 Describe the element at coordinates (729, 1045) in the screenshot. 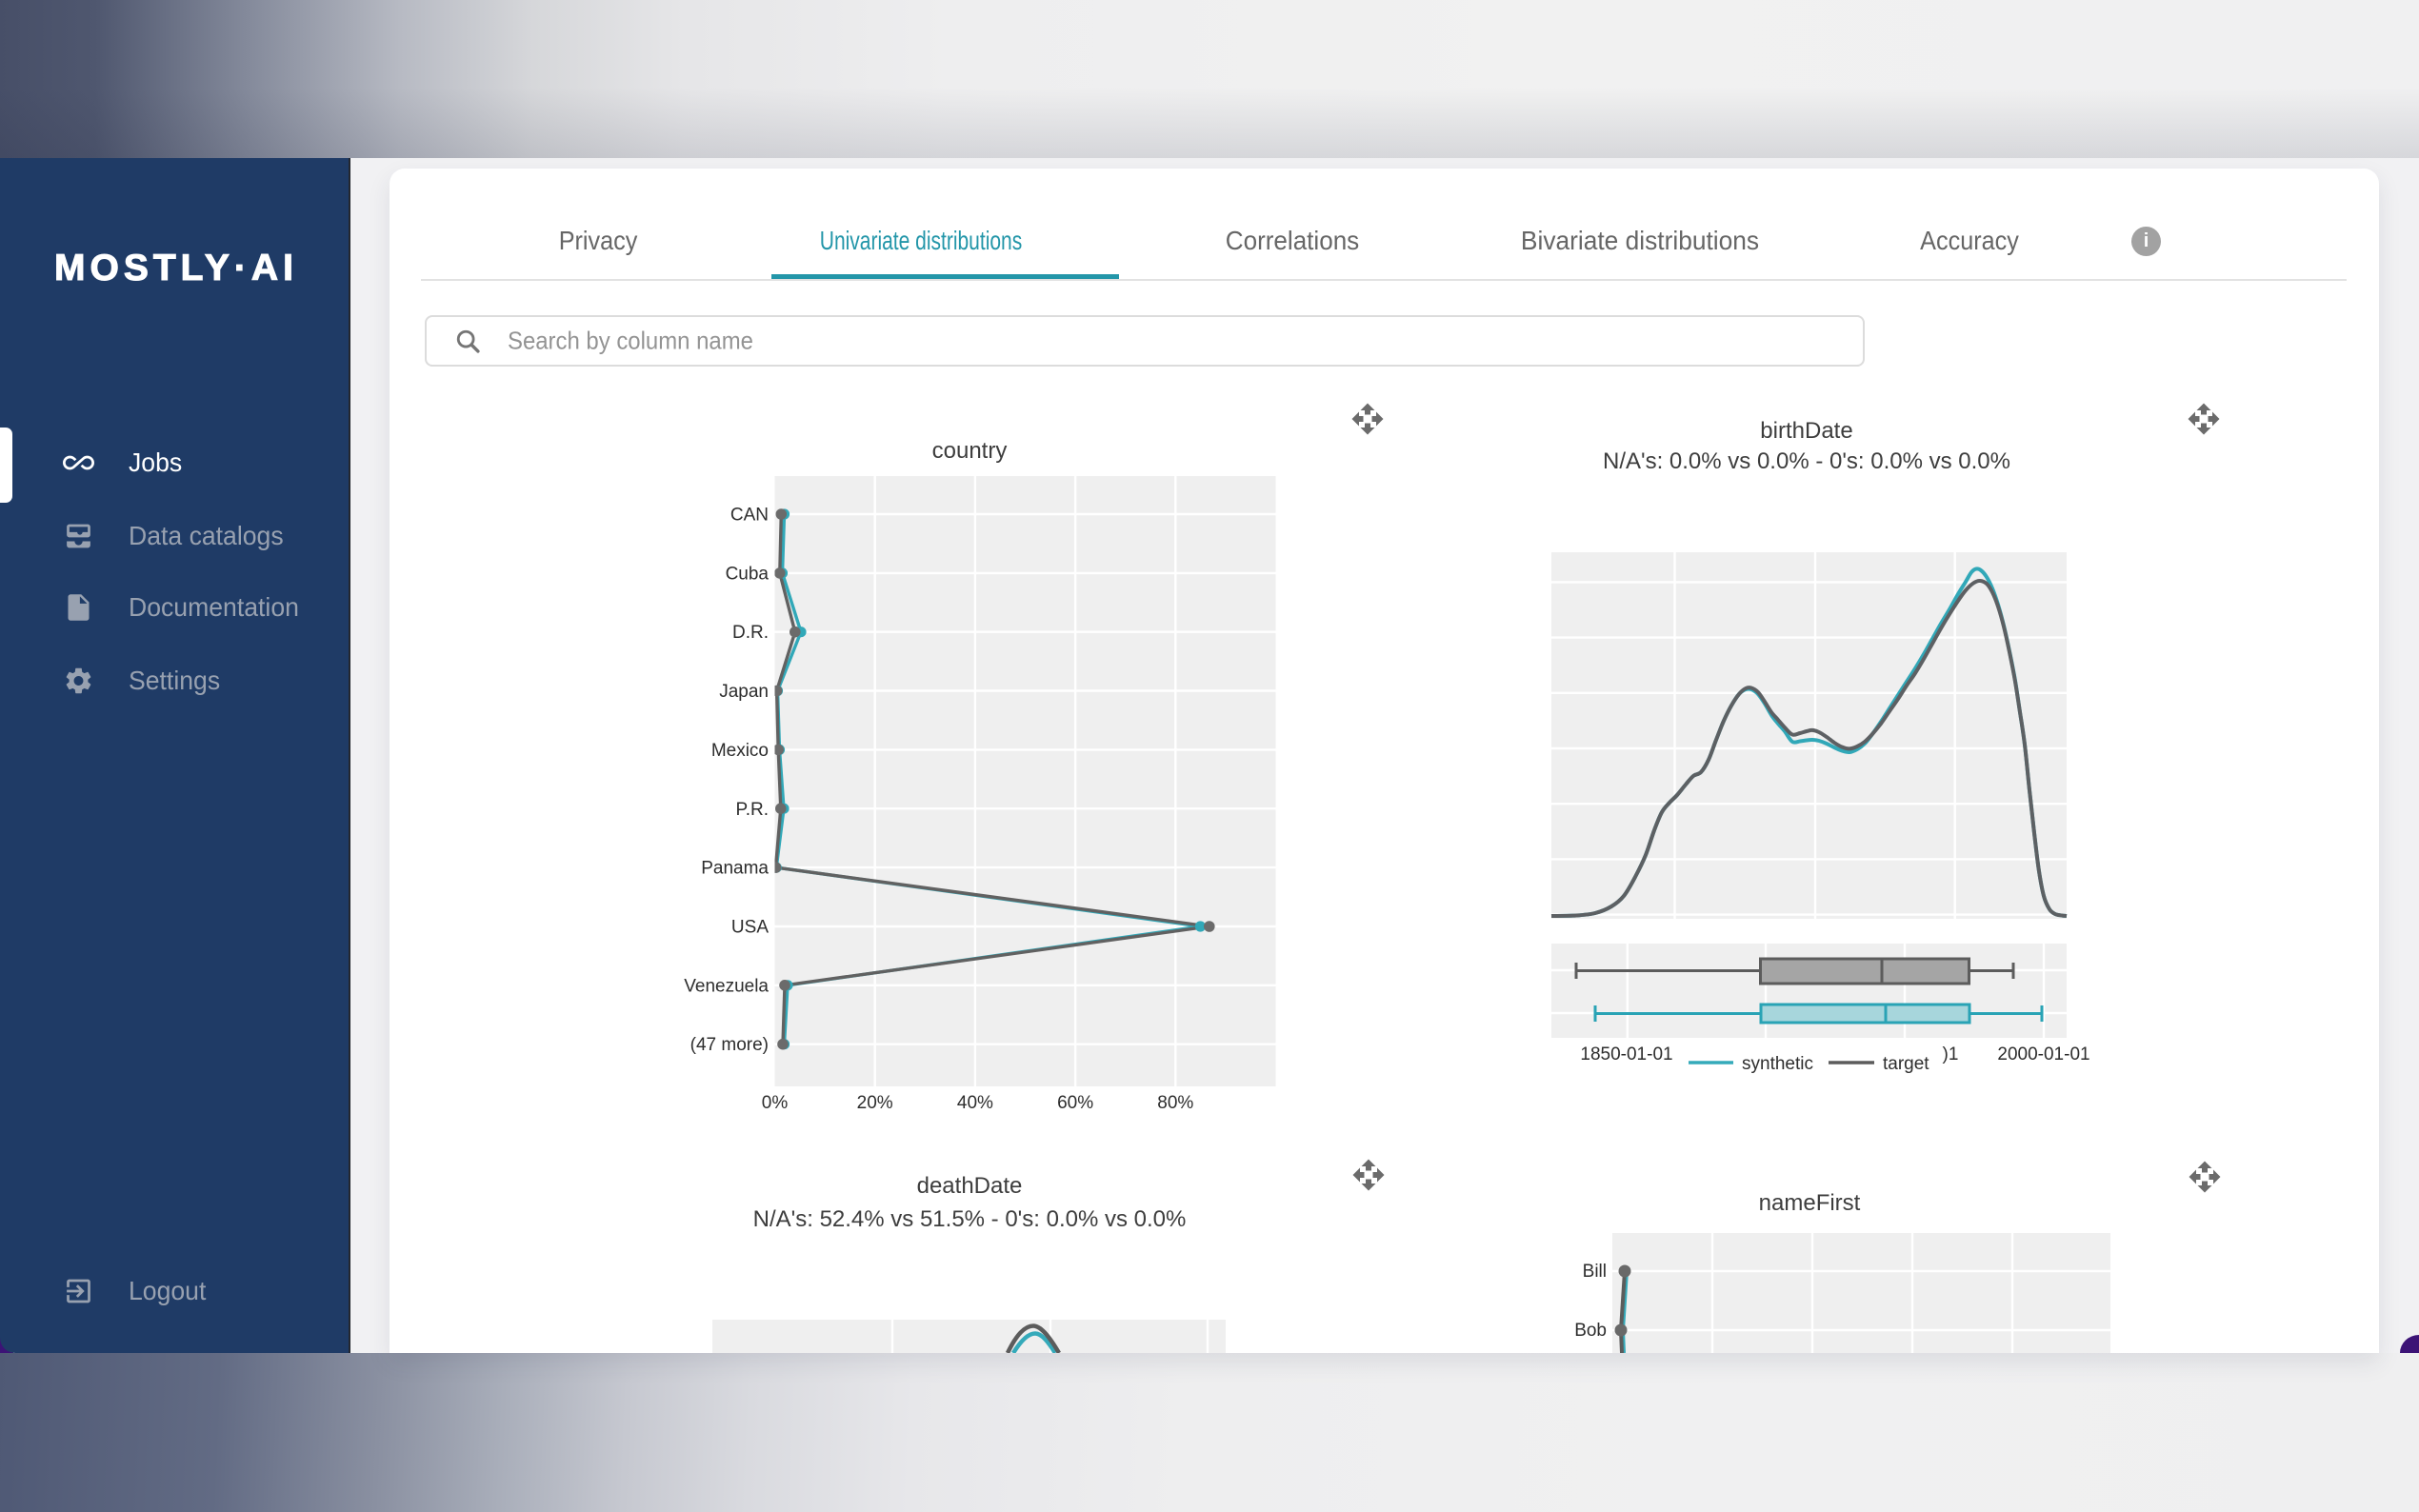

I see `svg-text: (47 more)` at that location.